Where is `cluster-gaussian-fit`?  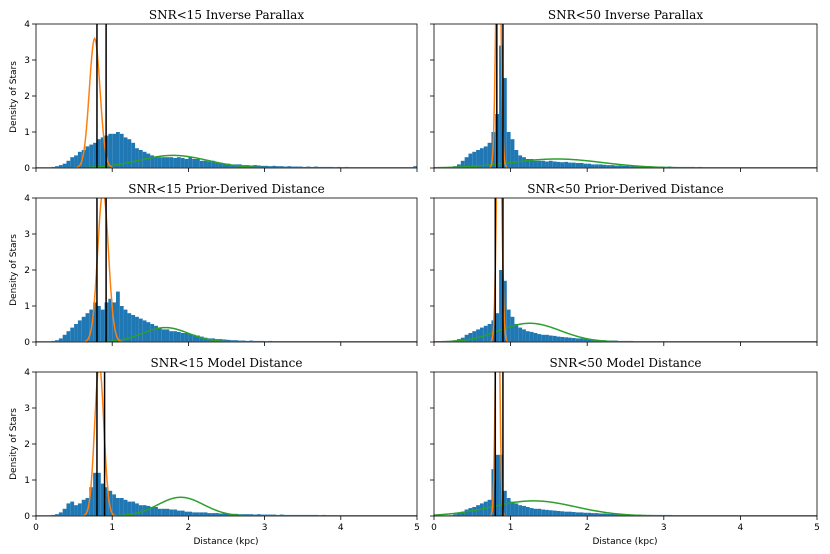 cluster-gaussian-fit is located at coordinates (226, 102).